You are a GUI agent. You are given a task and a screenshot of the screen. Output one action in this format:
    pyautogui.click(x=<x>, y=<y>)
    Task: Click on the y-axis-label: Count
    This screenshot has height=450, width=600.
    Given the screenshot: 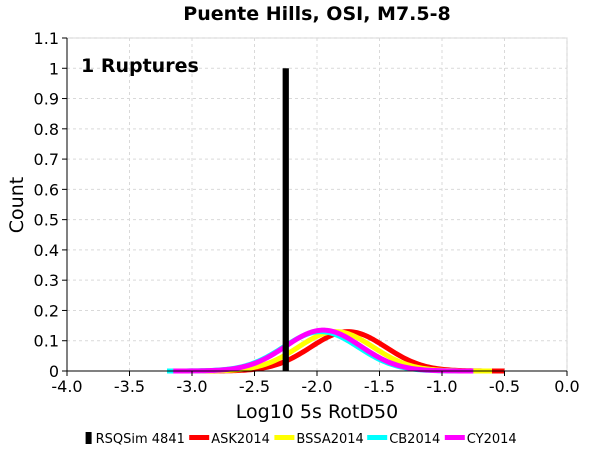 What is the action you would take?
    pyautogui.click(x=17, y=205)
    